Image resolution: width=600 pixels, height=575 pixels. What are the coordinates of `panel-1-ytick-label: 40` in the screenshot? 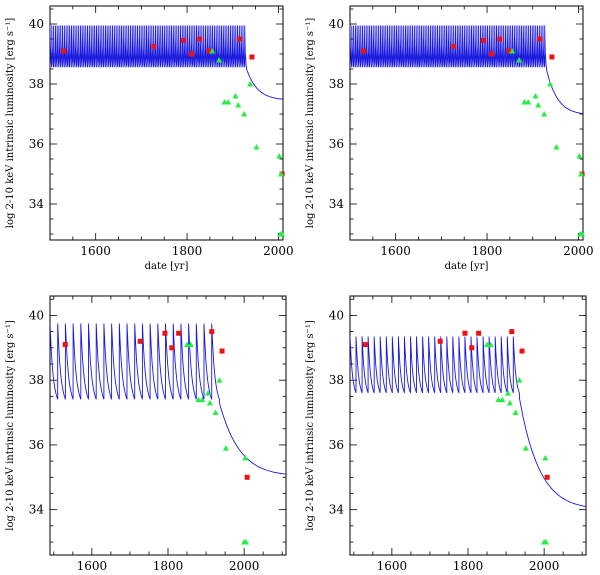 It's located at (36, 24).